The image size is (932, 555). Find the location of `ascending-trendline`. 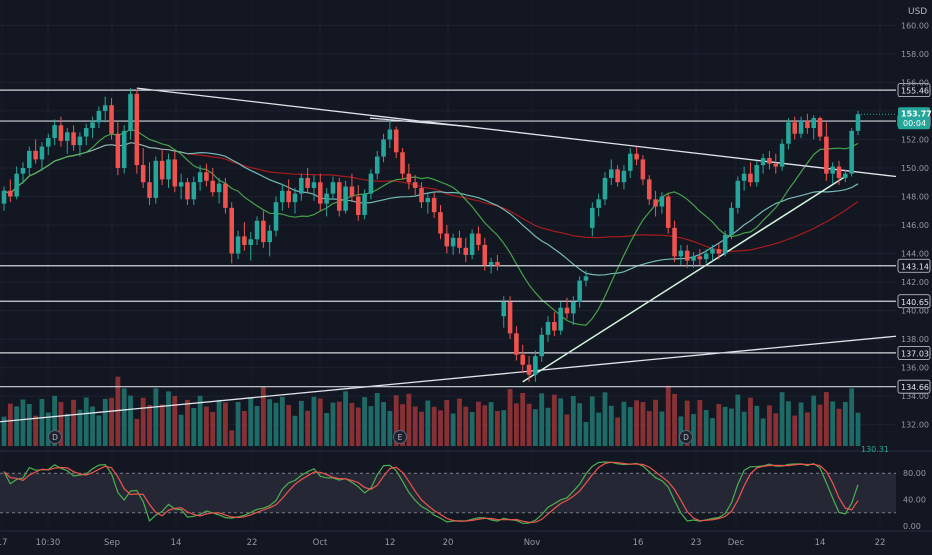

ascending-trendline is located at coordinates (684, 279).